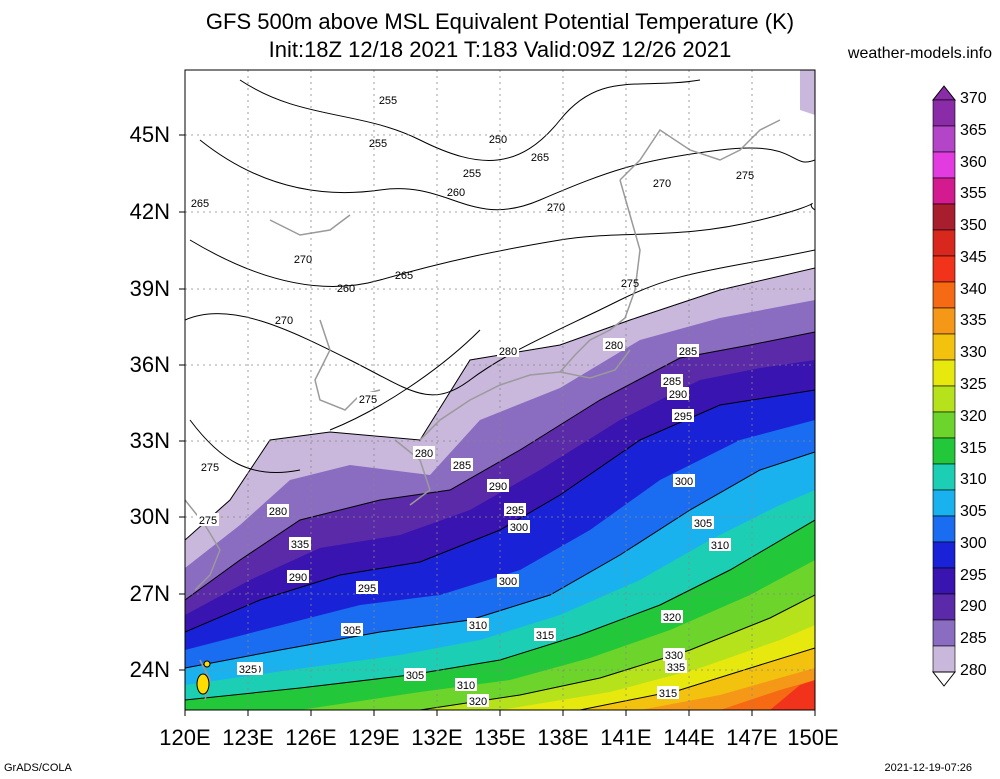 This screenshot has width=1000, height=779. Describe the element at coordinates (973, 257) in the screenshot. I see `colorbar-level-label: 345` at that location.